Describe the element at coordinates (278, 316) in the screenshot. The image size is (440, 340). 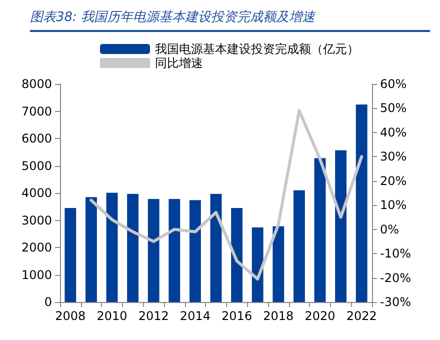
I see `x-tick-label: 2018` at that location.